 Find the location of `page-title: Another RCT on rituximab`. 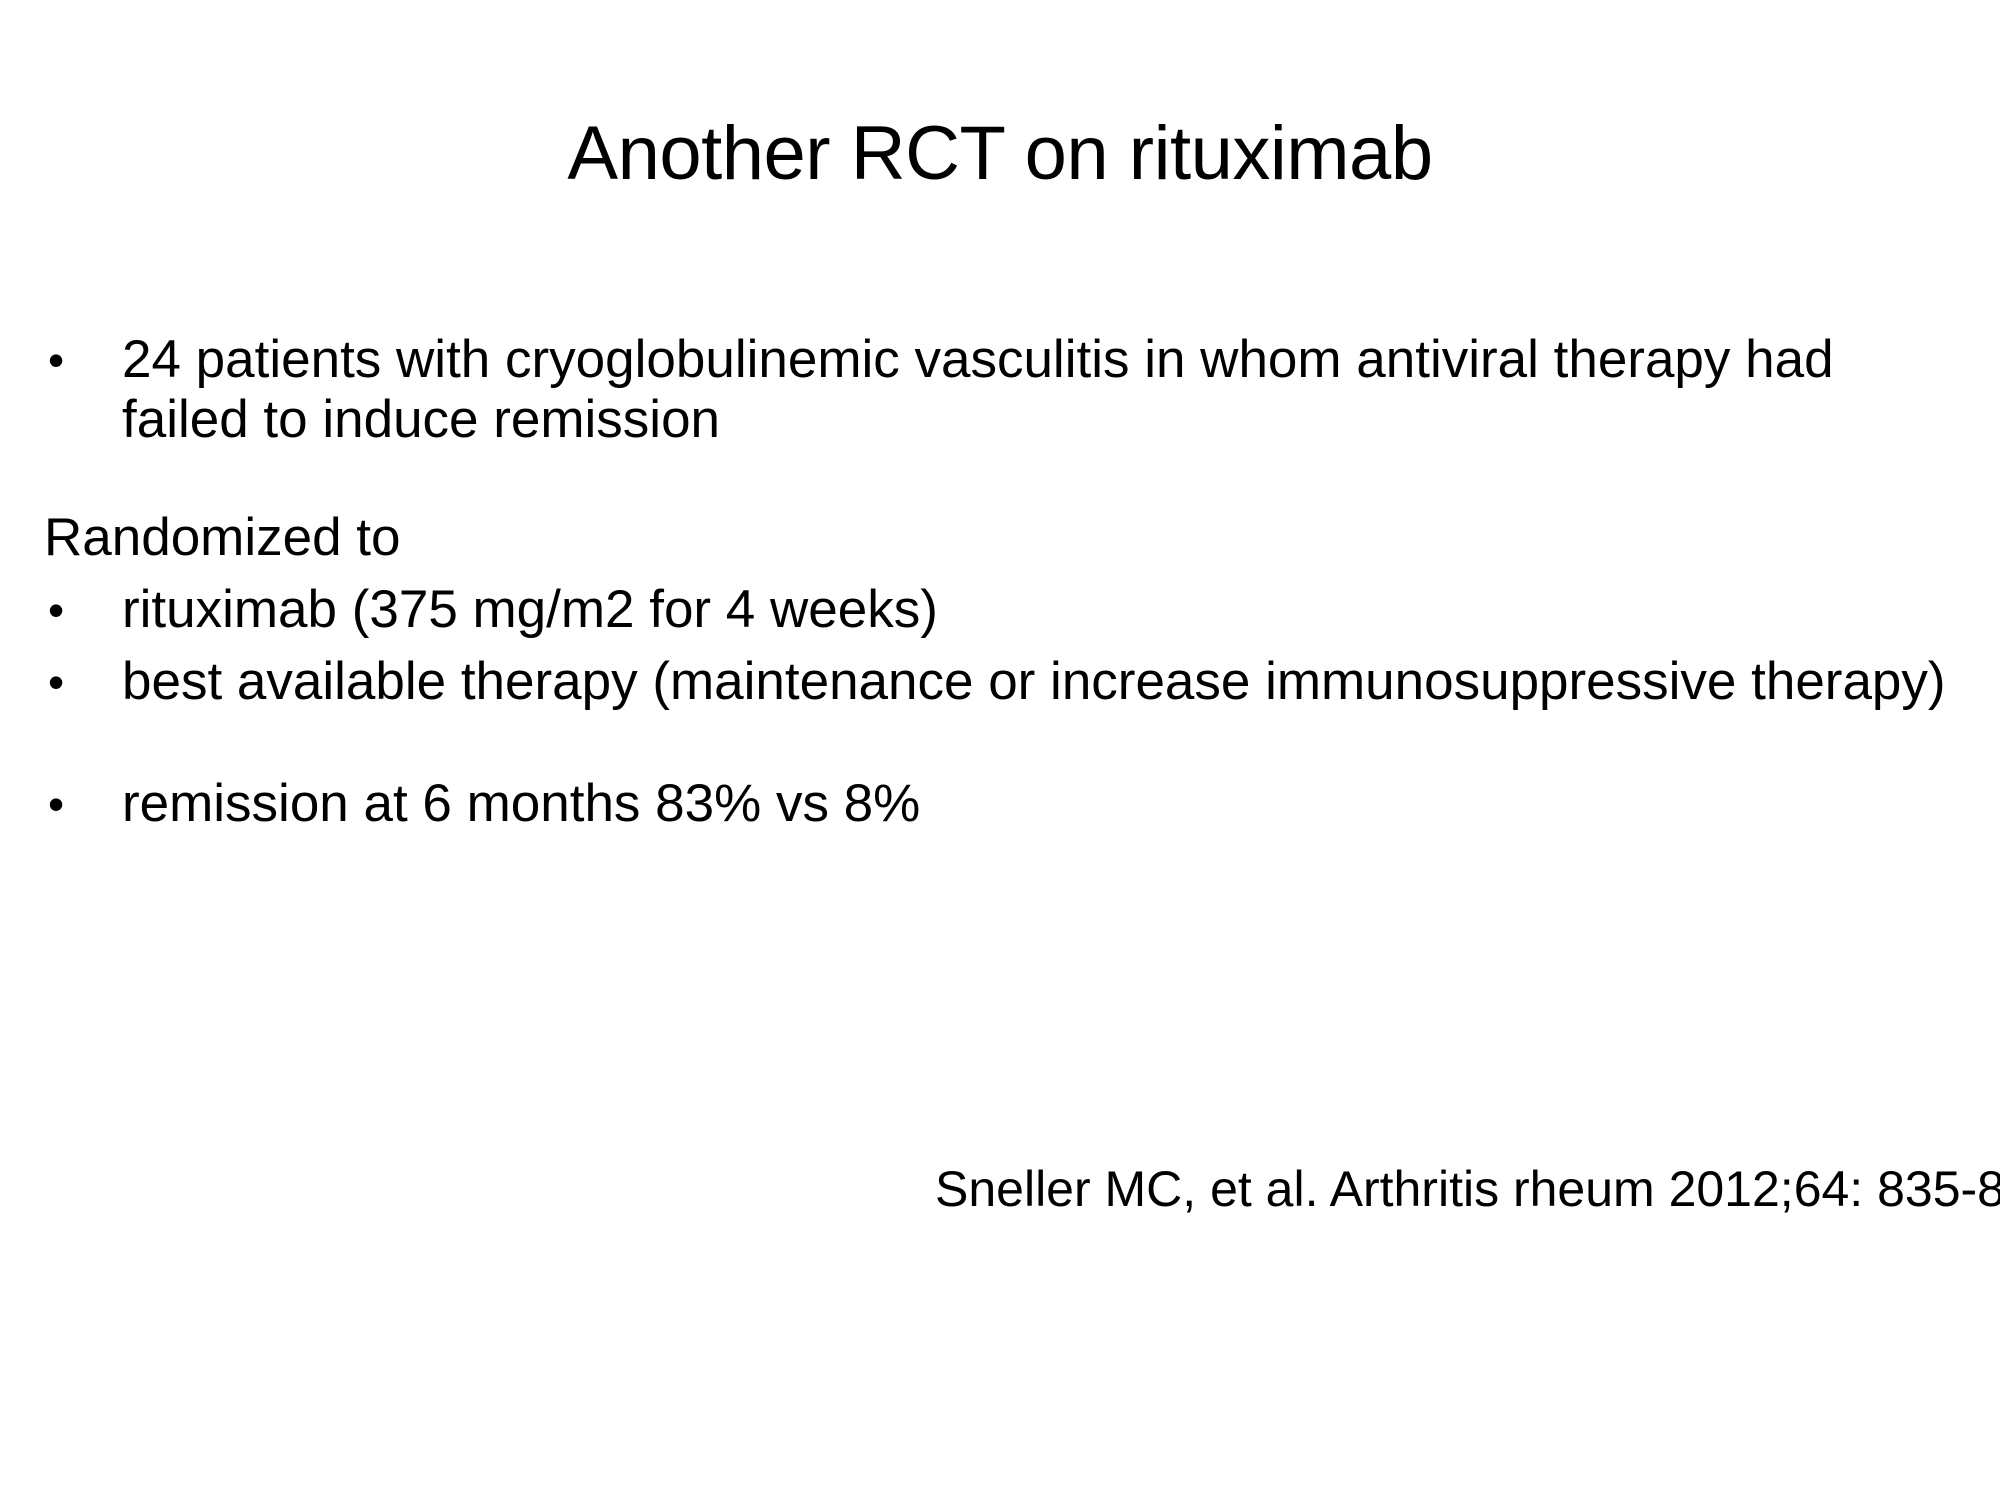

page-title: Another RCT on rituximab is located at coordinates (1000, 153).